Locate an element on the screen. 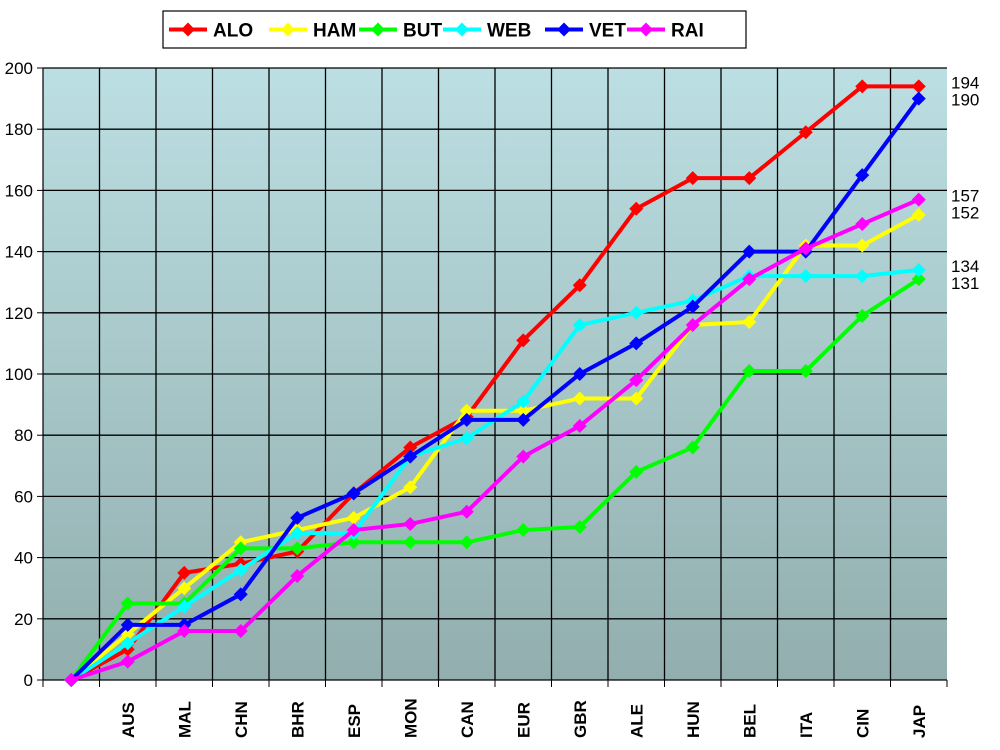  x-category-label: HUN is located at coordinates (693, 719).